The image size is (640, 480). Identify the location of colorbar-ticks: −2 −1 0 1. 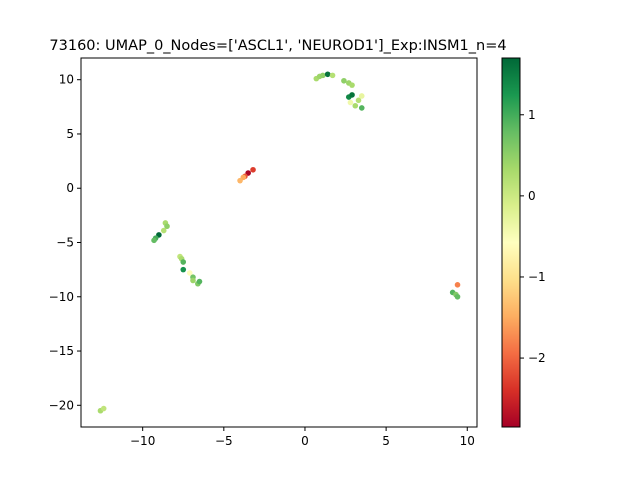
(533, 236).